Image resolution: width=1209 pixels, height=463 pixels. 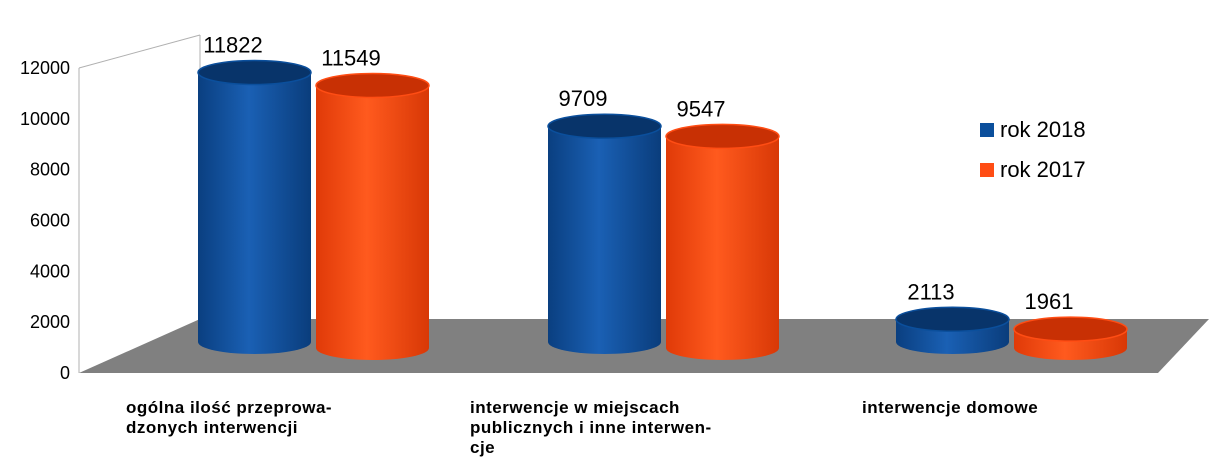 What do you see at coordinates (45, 119) in the screenshot?
I see `y-tick-label: 10000` at bounding box center [45, 119].